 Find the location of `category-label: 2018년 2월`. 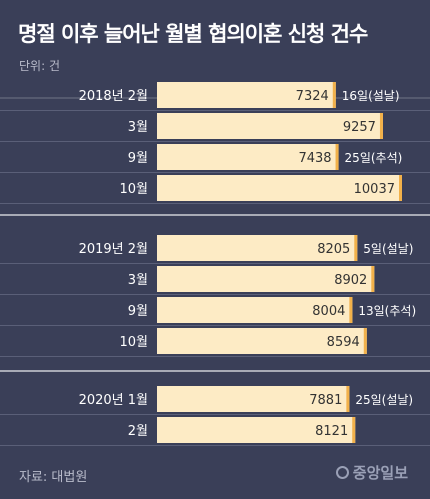

category-label: 2018년 2월 is located at coordinates (113, 96).